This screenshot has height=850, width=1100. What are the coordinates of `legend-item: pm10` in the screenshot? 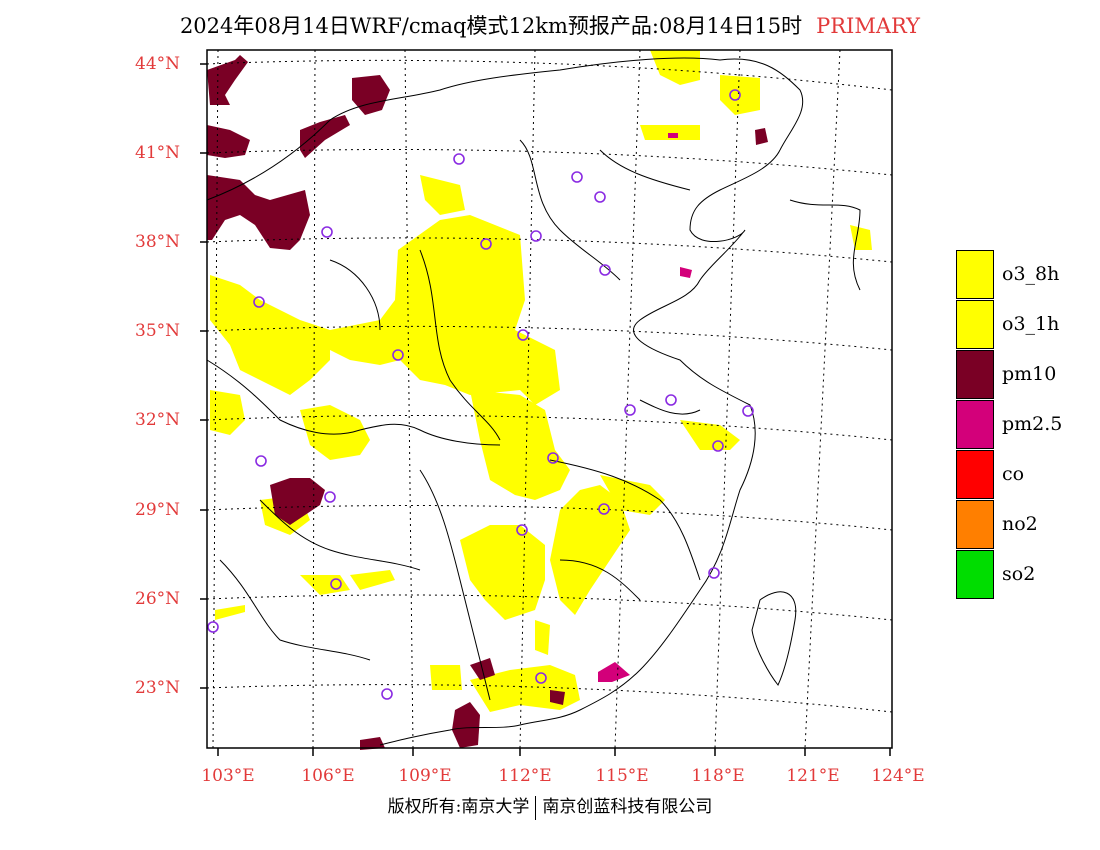 It's located at (1009, 374).